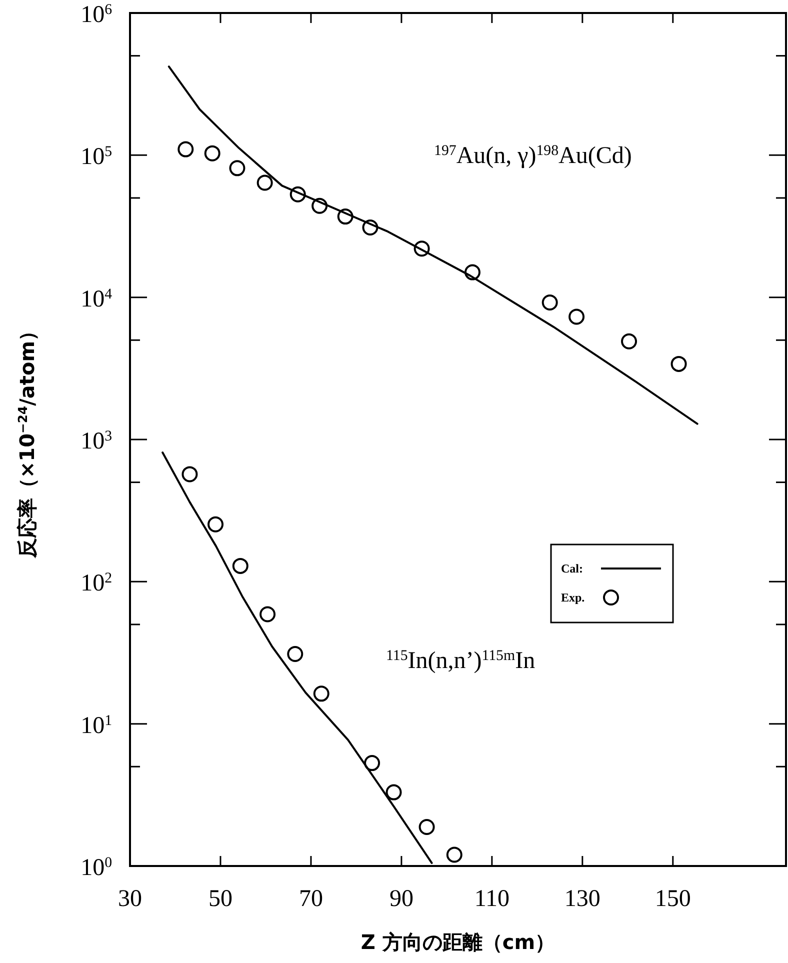  I want to click on x-tick-label: 110, so click(492, 899).